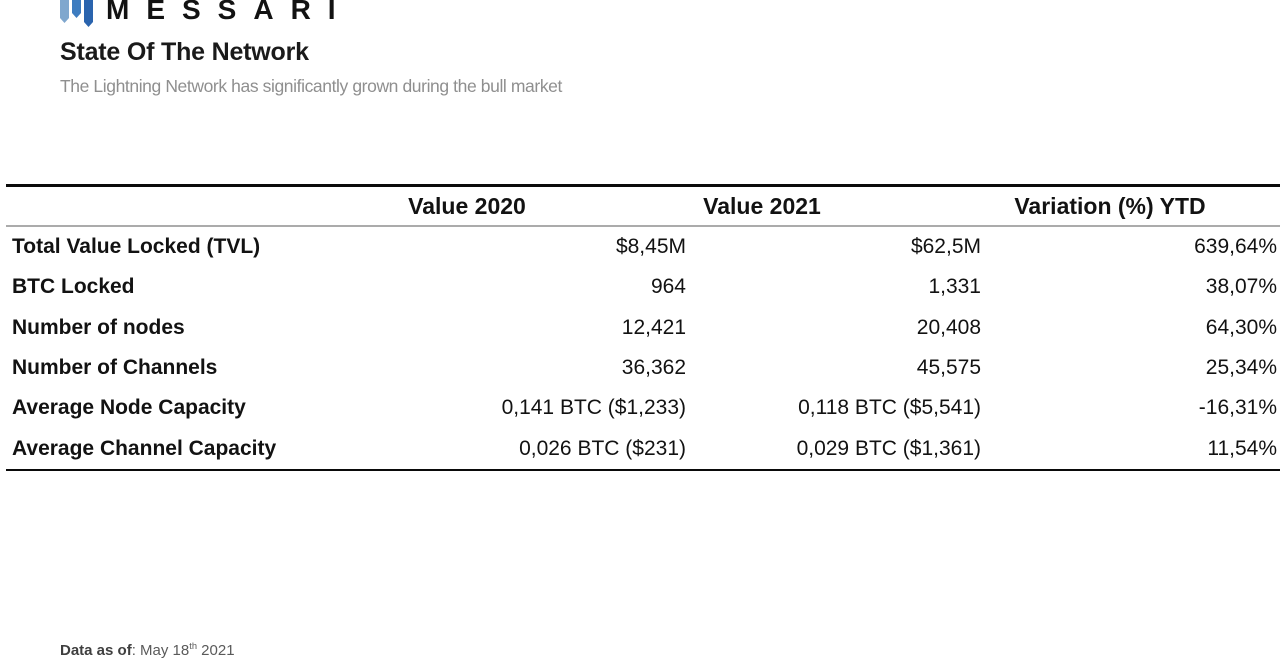 Image resolution: width=1280 pixels, height=660 pixels. What do you see at coordinates (467, 206) in the screenshot?
I see `column-header-value-2020: Value 2020` at bounding box center [467, 206].